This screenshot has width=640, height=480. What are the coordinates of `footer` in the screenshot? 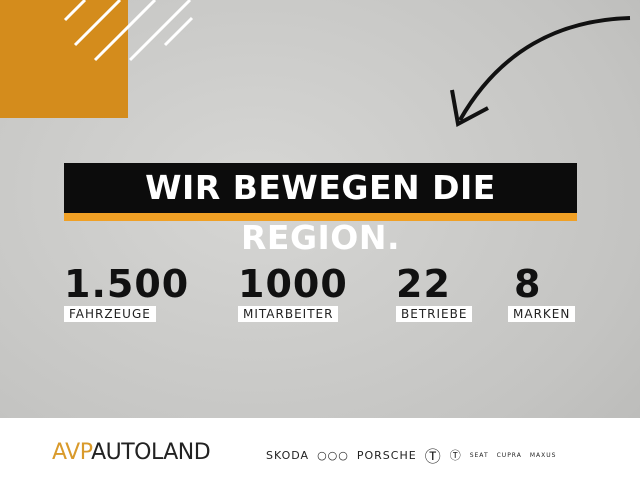 It's located at (320, 449).